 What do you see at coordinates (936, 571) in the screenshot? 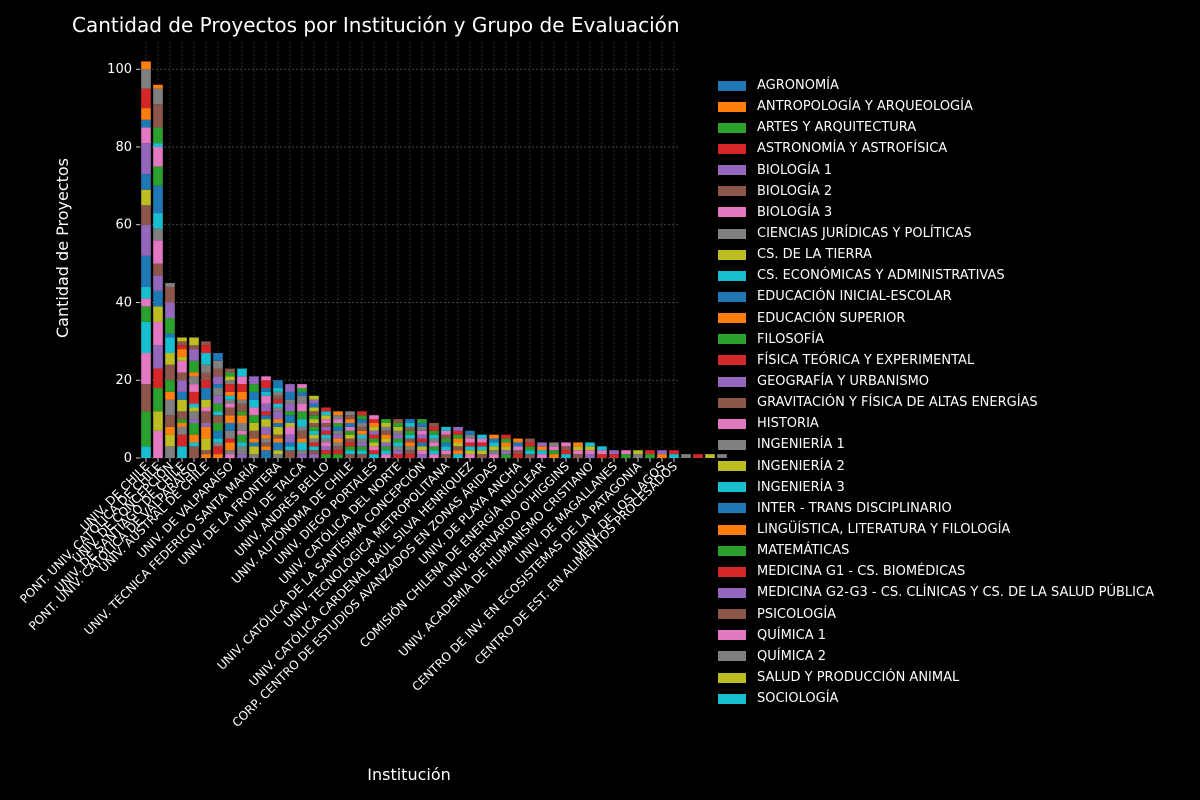
I see `legend-item: MEDICINA G1 - CS. BIOMÉDICAS` at bounding box center [936, 571].